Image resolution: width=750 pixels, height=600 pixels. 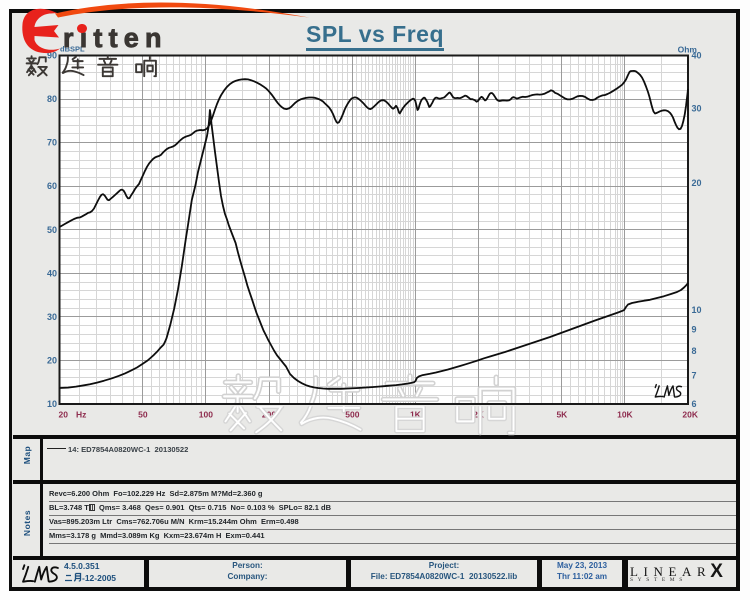 What do you see at coordinates (694, 330) in the screenshot?
I see `svg-text: 9` at bounding box center [694, 330].